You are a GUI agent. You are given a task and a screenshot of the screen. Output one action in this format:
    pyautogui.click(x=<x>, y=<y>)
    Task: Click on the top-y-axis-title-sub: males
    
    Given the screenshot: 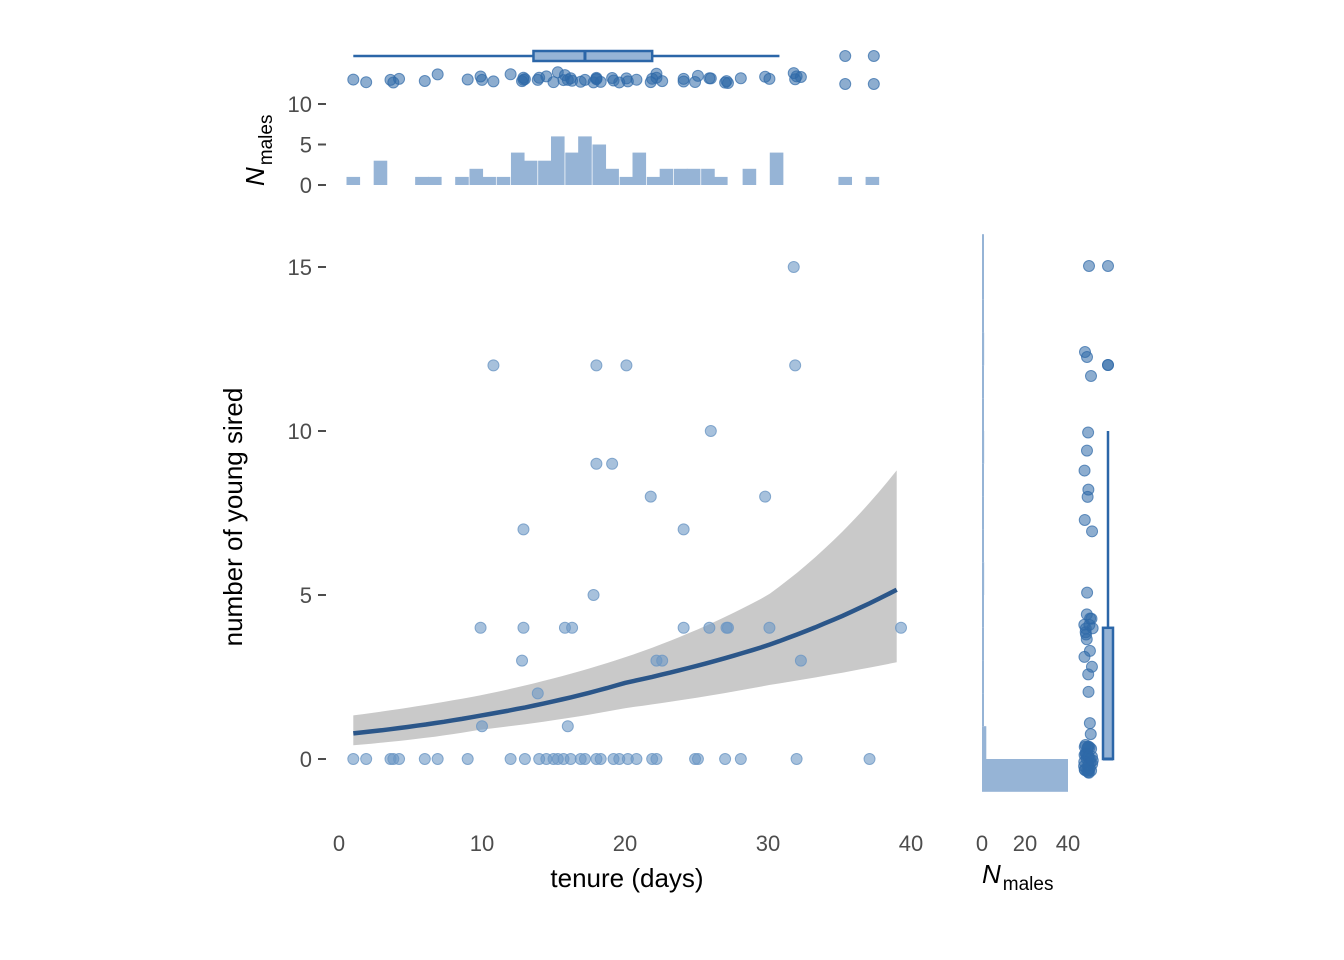 What is the action you would take?
    pyautogui.click(x=266, y=140)
    